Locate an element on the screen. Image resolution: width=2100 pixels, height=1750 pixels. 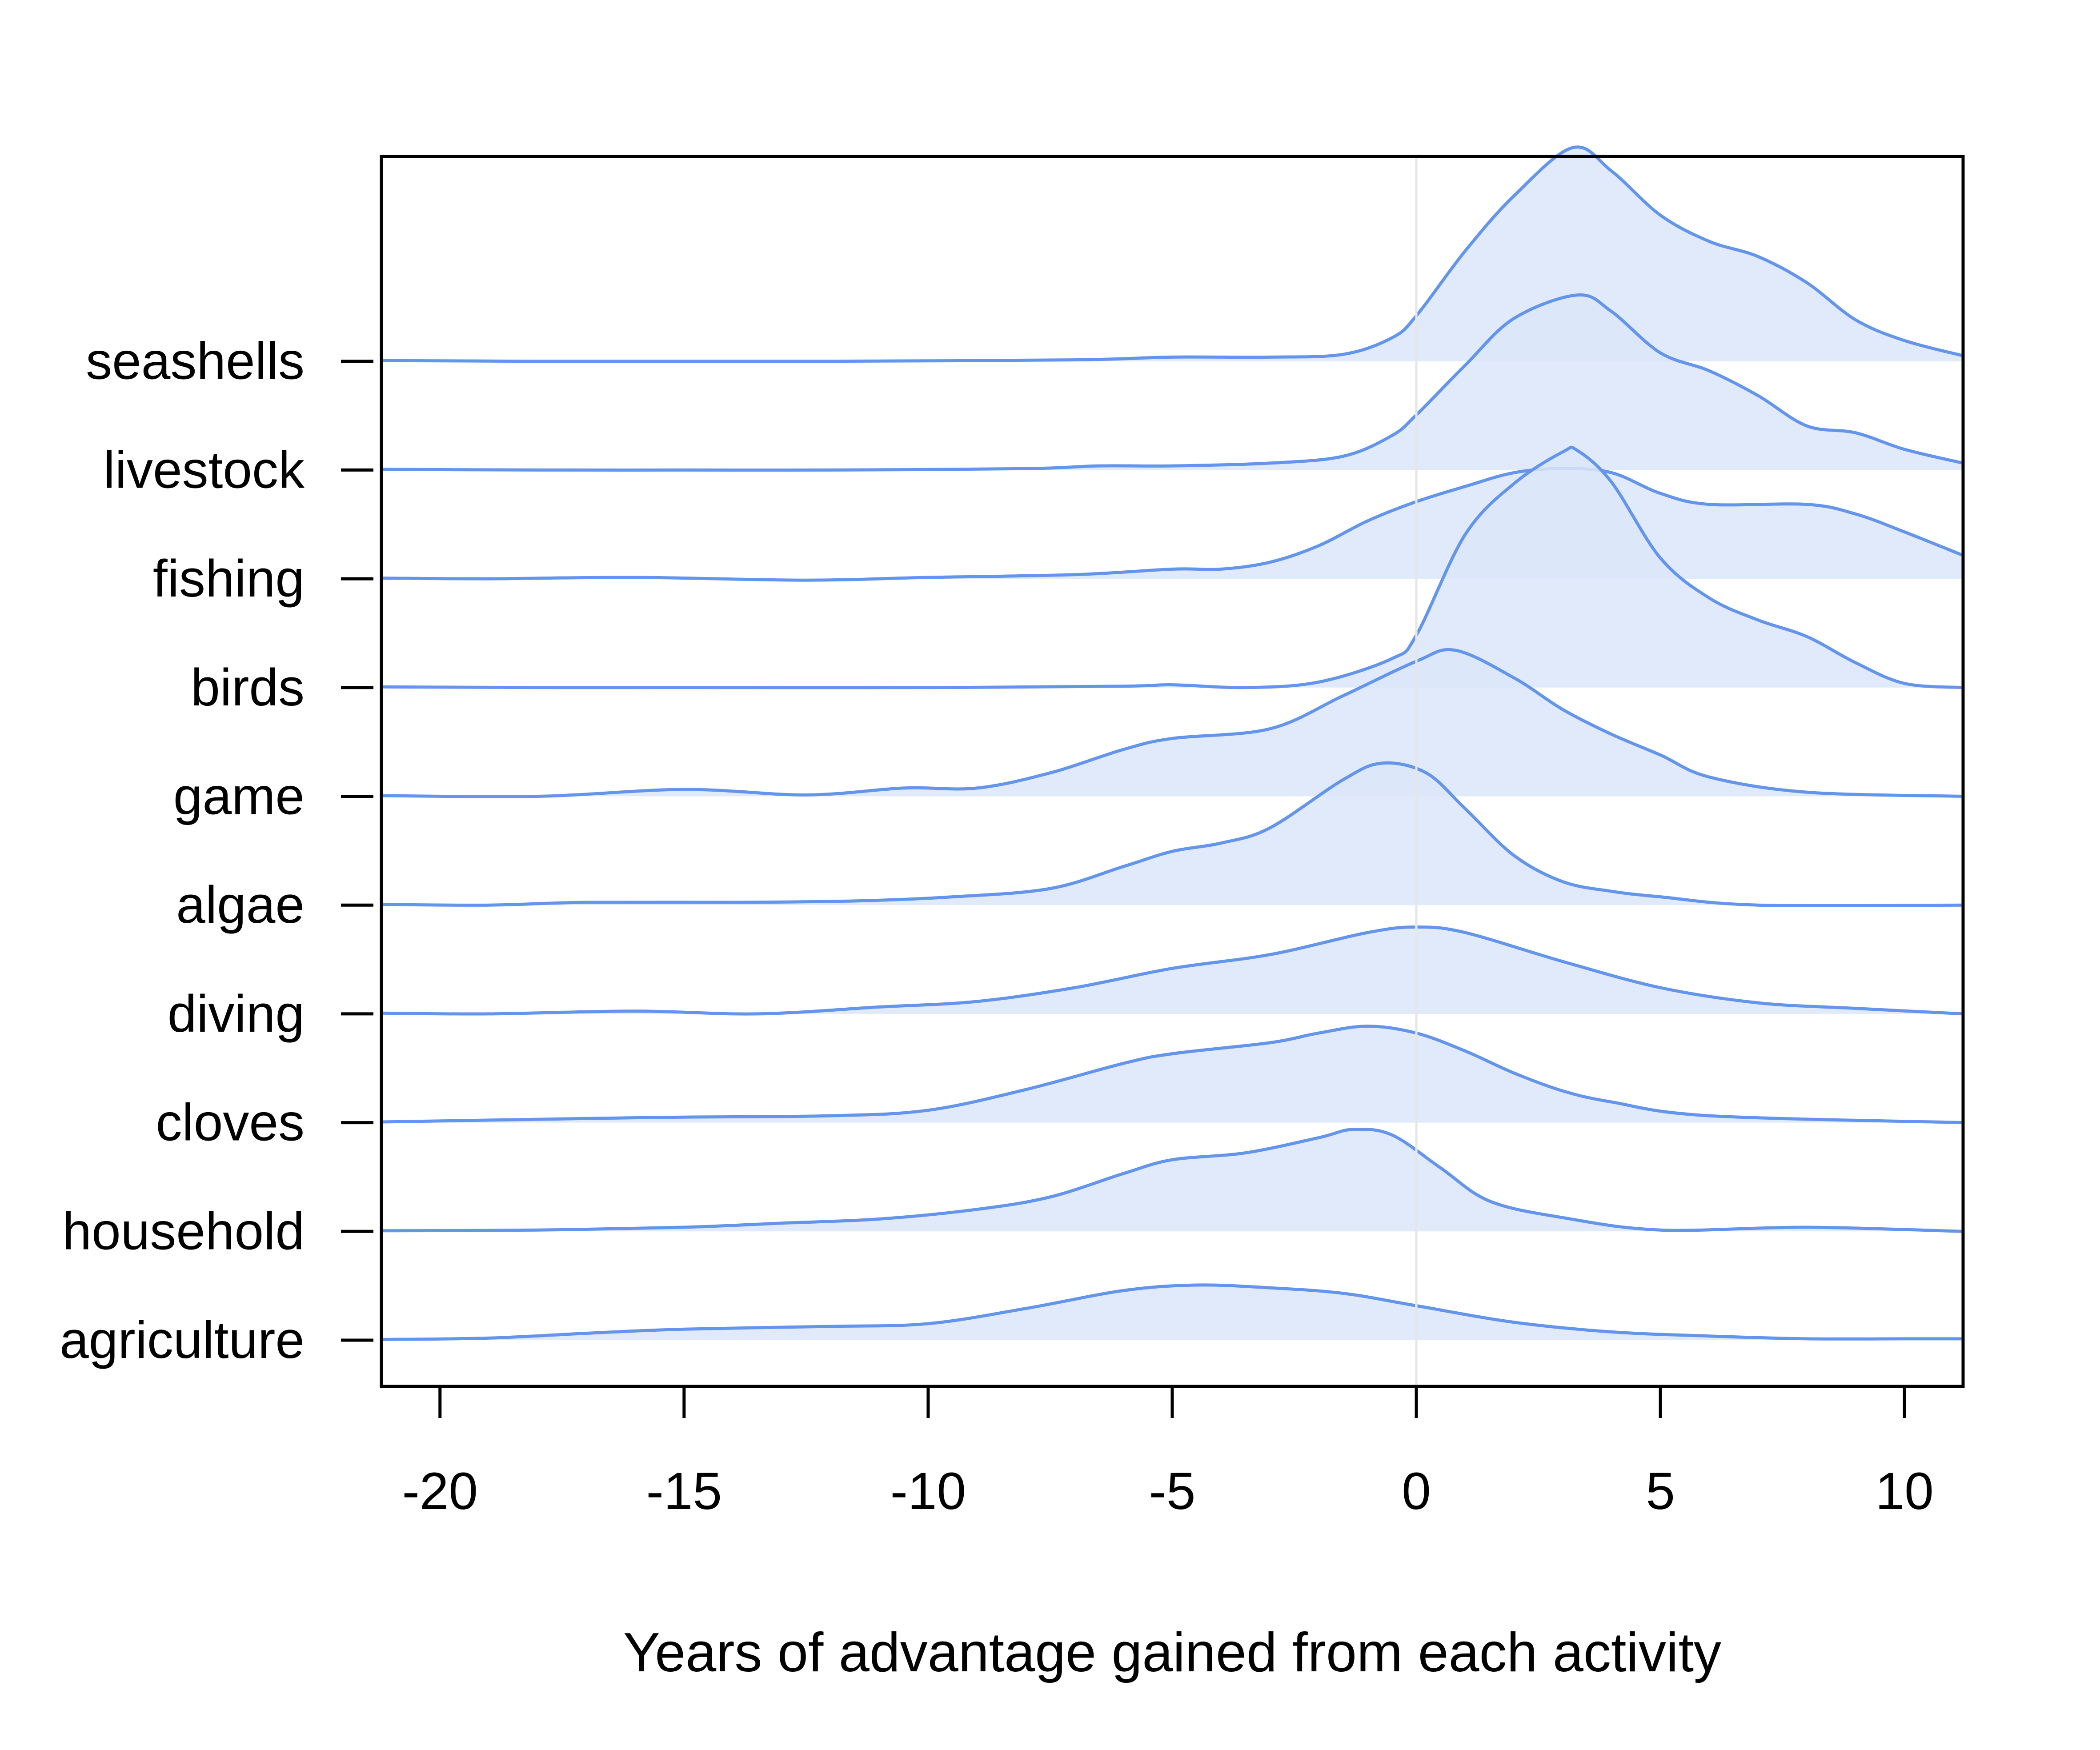
y-tick-label-agriculture: agriculture is located at coordinates (182, 1340).